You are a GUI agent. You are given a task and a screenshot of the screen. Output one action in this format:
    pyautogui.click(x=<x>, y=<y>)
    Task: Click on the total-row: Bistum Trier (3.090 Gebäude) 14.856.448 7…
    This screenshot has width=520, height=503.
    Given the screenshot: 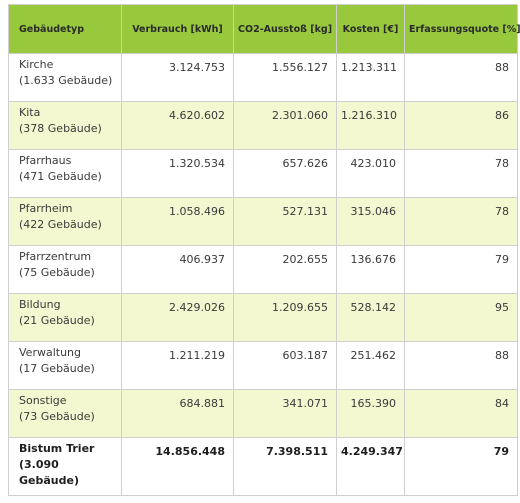 What is the action you would take?
    pyautogui.click(x=263, y=466)
    